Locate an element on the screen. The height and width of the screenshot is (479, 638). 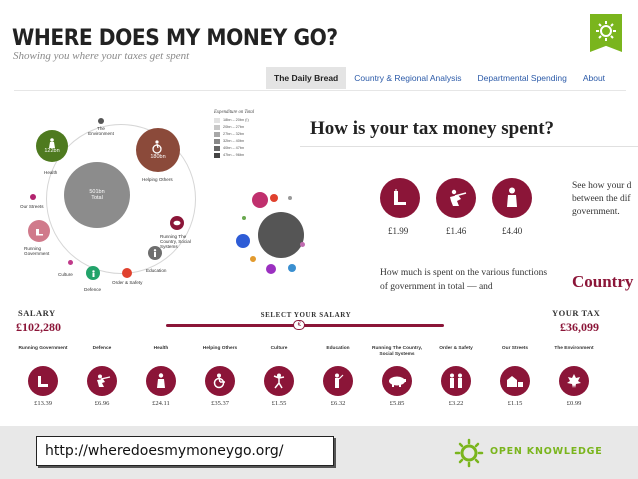
building-icon is located at coordinates (39, 231).